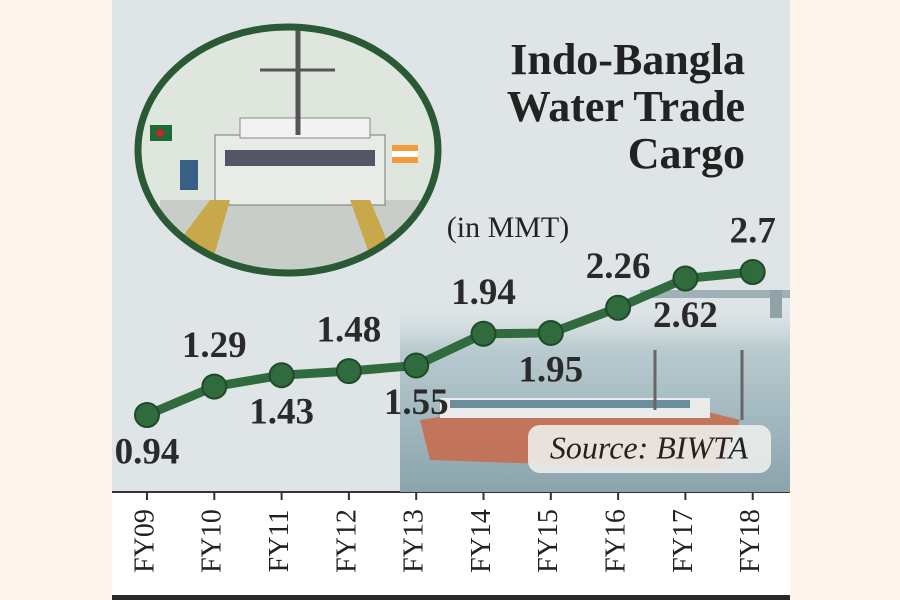 This screenshot has width=900, height=600. I want to click on chart-title: Indo-Bangla Water Trade Cargo, so click(625, 106).